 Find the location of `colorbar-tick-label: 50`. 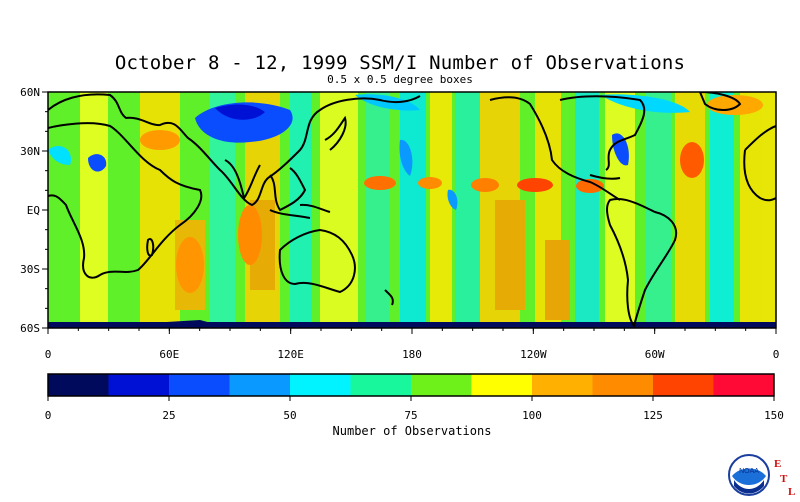

colorbar-tick-label: 50 is located at coordinates (289, 415).